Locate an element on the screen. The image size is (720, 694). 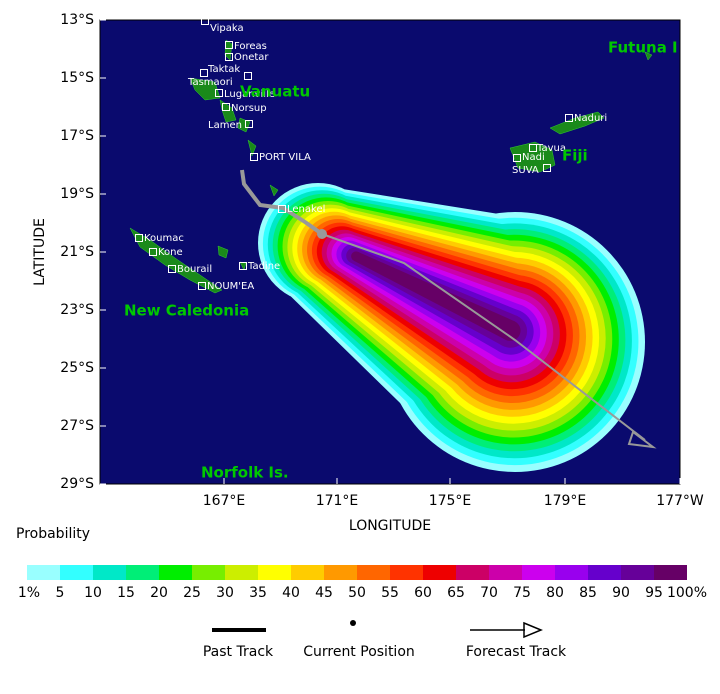
forecast-track is located at coordinates (483, 337).